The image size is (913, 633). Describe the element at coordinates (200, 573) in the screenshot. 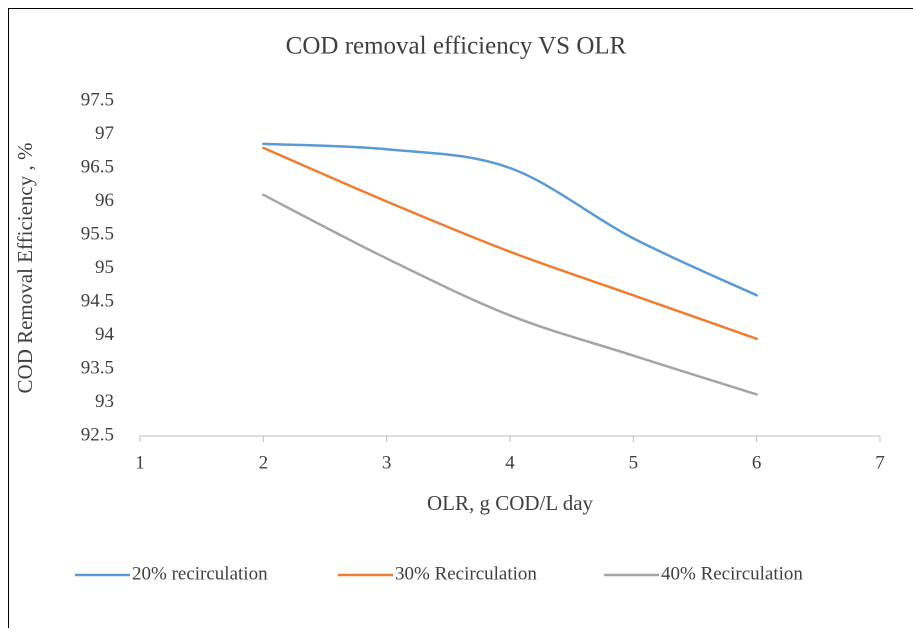

I see `legend-label: 20% recirculation` at that location.